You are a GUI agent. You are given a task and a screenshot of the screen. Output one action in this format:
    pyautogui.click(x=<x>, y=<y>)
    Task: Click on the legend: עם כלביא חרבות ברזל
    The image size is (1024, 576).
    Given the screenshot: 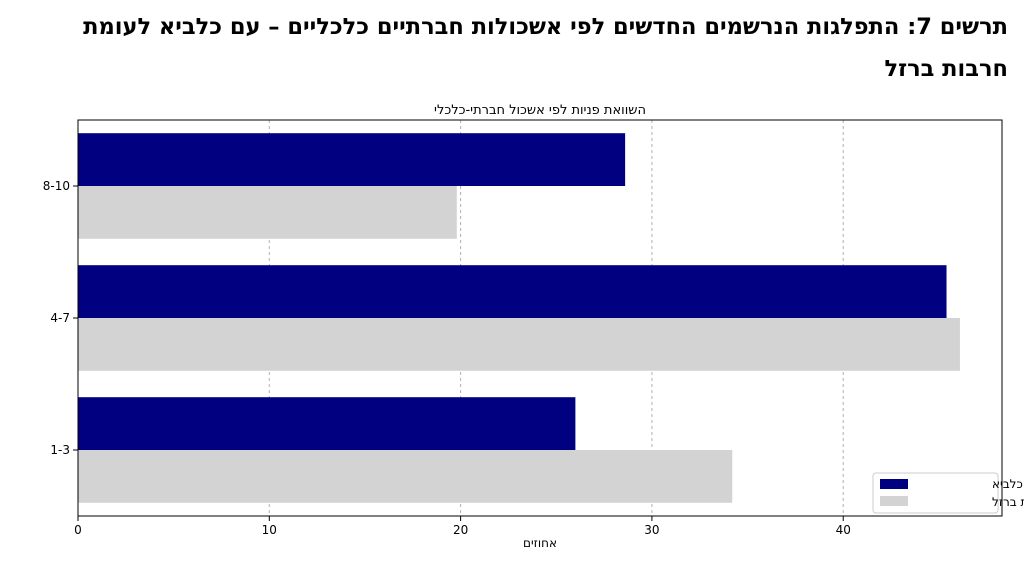 What is the action you would take?
    pyautogui.click(x=948, y=493)
    